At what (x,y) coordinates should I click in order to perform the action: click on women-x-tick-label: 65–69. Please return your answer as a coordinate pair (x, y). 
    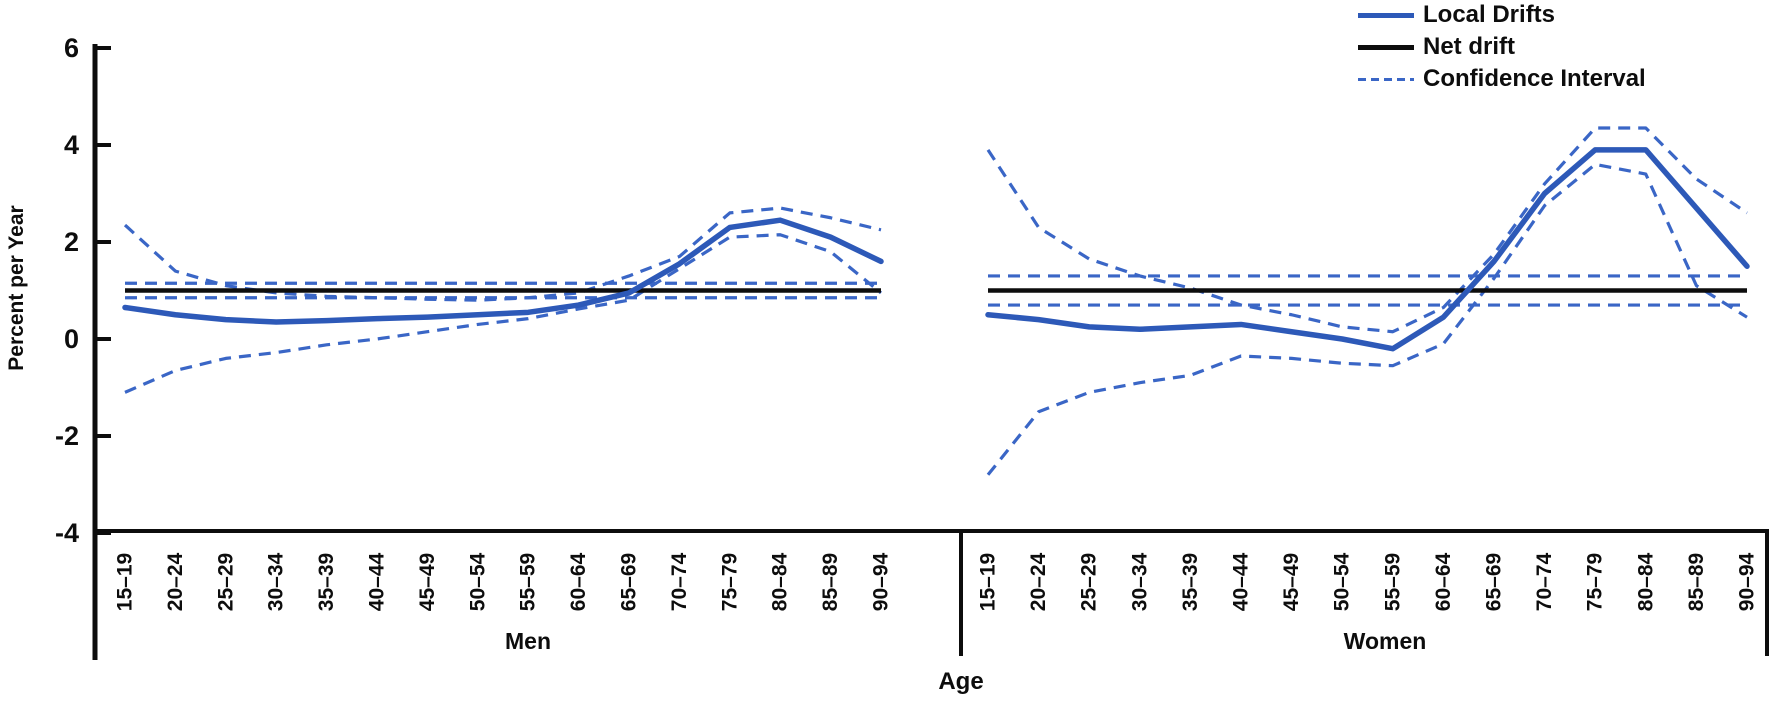
    Looking at the image, I should click on (1494, 582).